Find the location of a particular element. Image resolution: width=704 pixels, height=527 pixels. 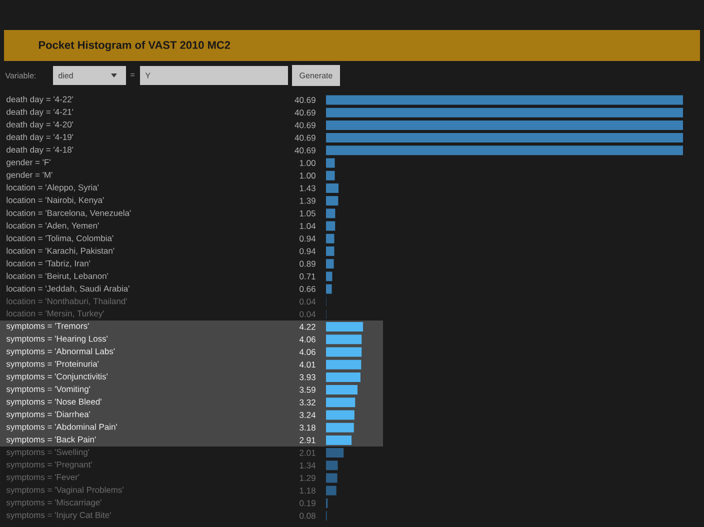

data-label: 1.29 is located at coordinates (308, 477).